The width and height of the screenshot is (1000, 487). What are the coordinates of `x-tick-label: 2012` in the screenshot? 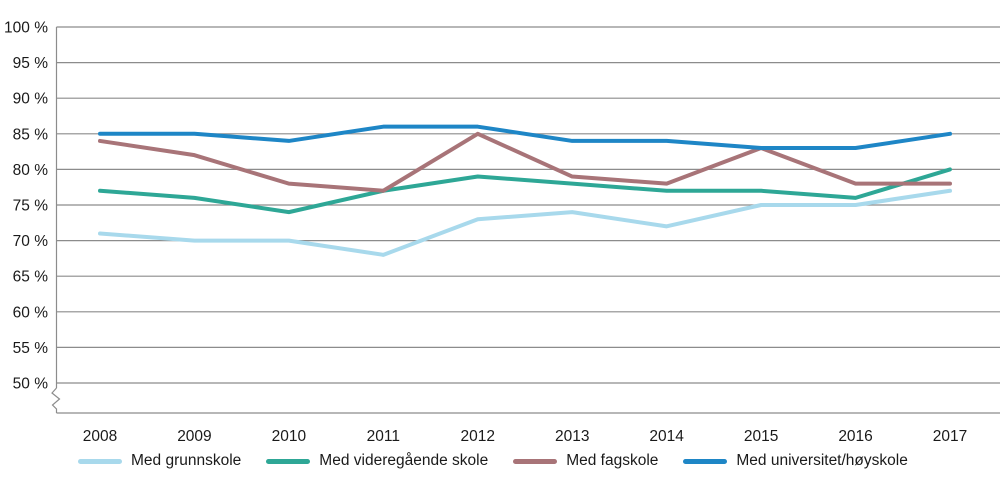 It's located at (478, 436).